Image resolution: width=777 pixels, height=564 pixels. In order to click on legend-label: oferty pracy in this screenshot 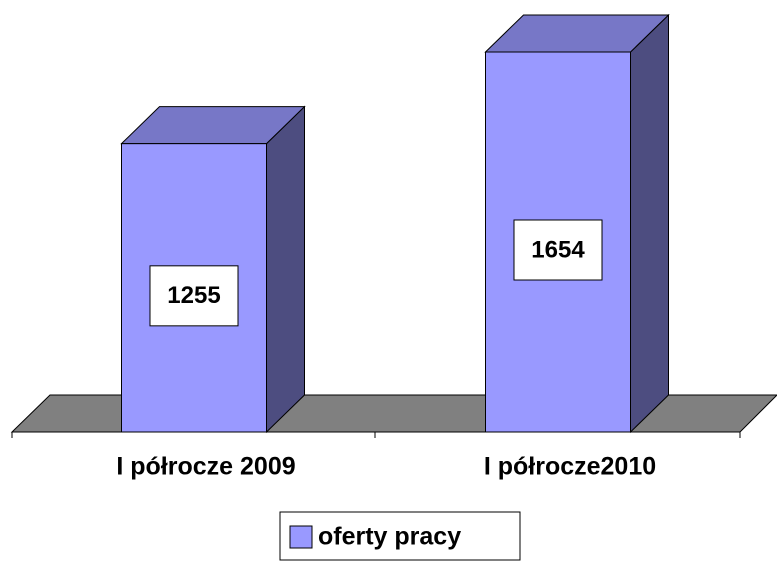, I will do `click(389, 537)`.